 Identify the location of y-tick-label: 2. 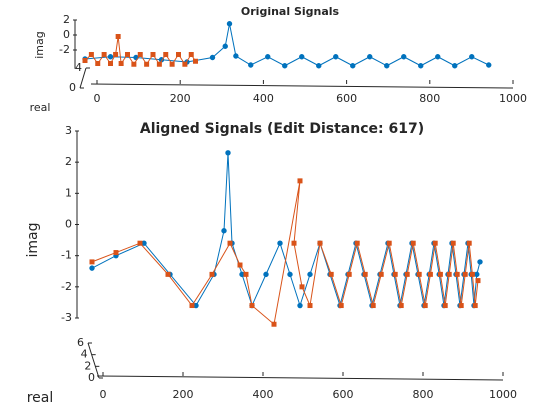
(66, 19).